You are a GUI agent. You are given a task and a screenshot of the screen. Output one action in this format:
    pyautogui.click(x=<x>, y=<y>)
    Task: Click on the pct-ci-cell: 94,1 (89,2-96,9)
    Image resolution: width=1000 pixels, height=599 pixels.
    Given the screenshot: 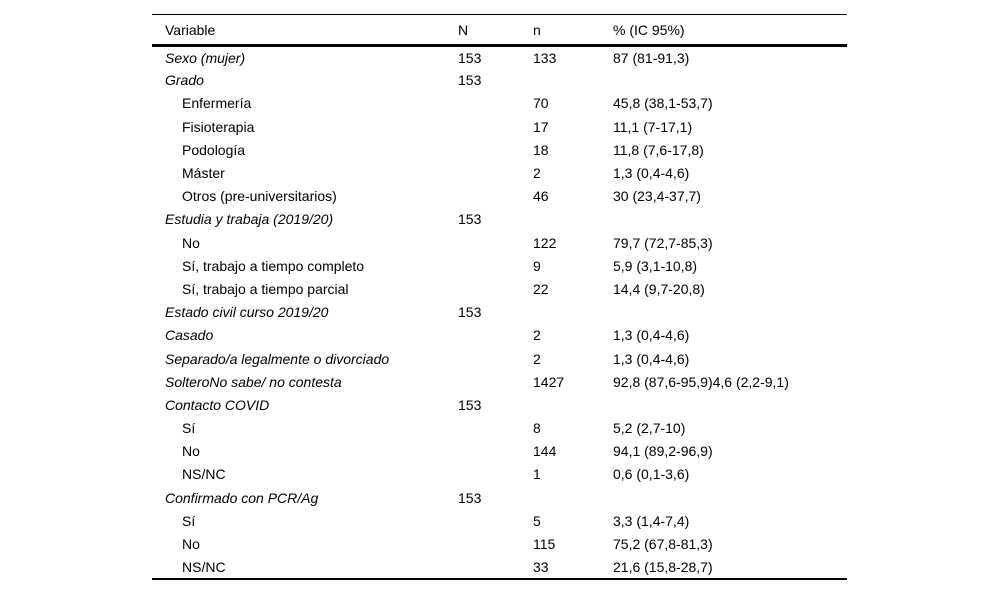 What is the action you would take?
    pyautogui.click(x=663, y=451)
    